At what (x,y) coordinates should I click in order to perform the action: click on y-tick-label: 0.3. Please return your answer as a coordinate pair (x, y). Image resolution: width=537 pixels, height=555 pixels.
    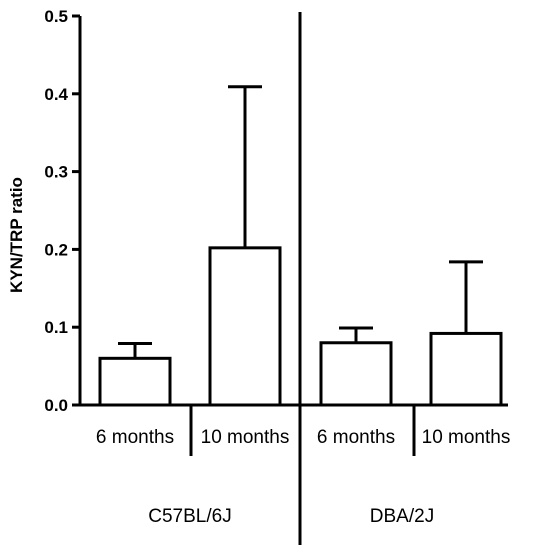
    Looking at the image, I should click on (56, 172).